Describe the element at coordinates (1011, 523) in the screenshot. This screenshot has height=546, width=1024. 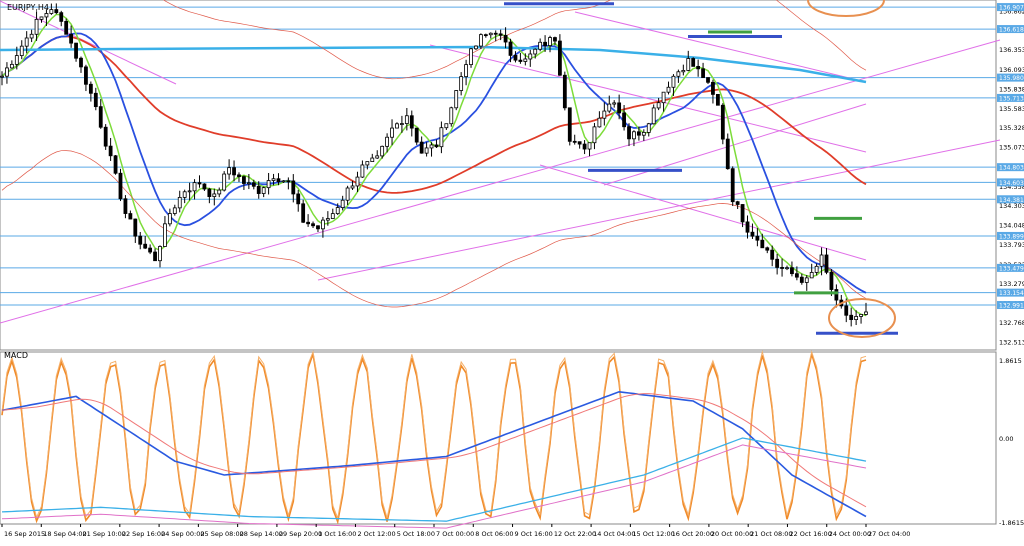
I see `macd-tick-label: -1.8615` at that location.